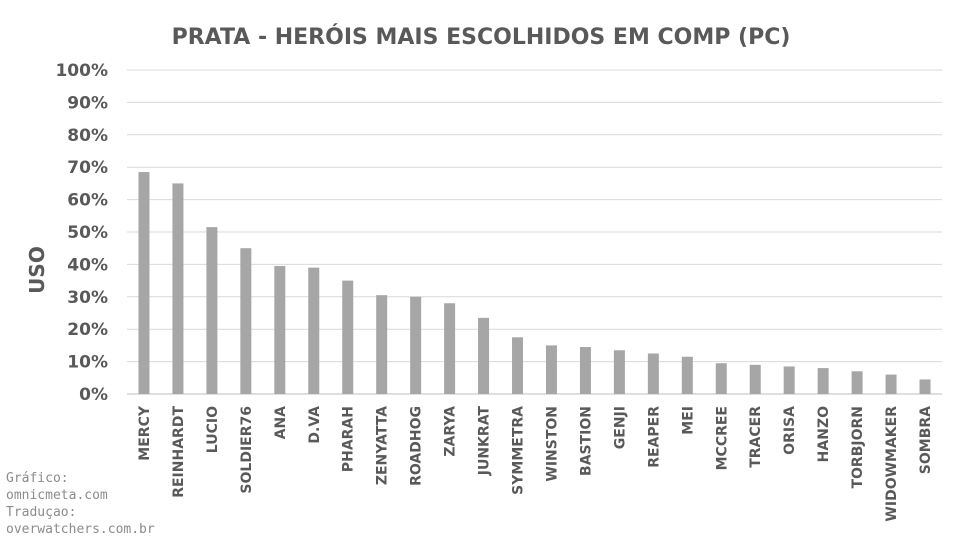 Image resolution: width=961 pixels, height=541 pixels. What do you see at coordinates (315, 425) in the screenshot?
I see `x-tick-label: D.VA` at bounding box center [315, 425].